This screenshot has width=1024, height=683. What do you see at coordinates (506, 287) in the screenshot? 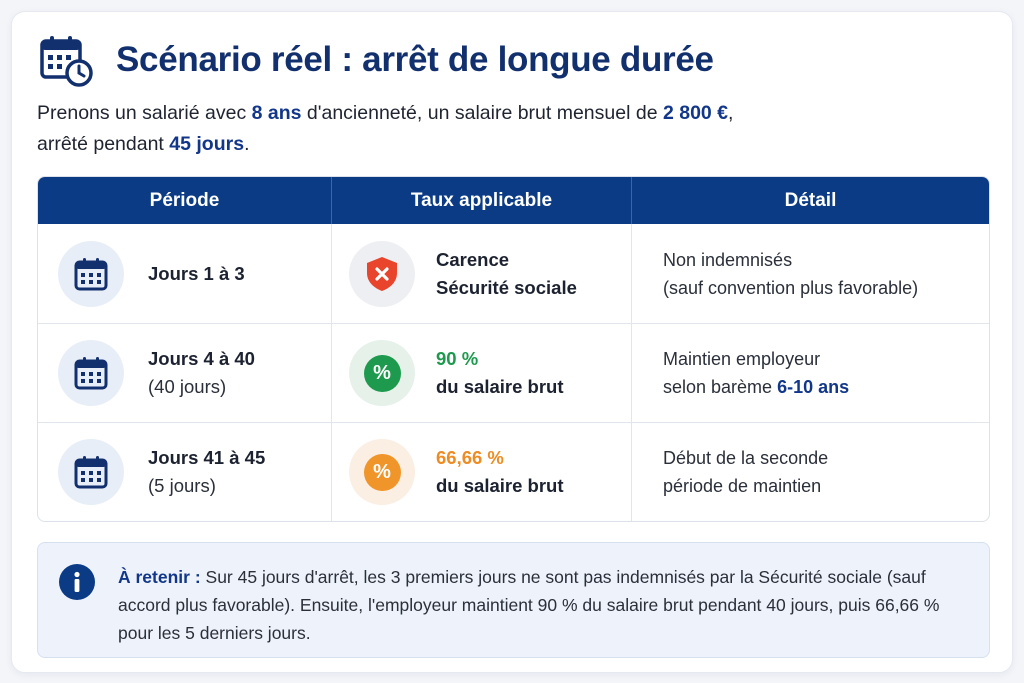
I see `rate-sub: Sécurité sociale` at bounding box center [506, 287].